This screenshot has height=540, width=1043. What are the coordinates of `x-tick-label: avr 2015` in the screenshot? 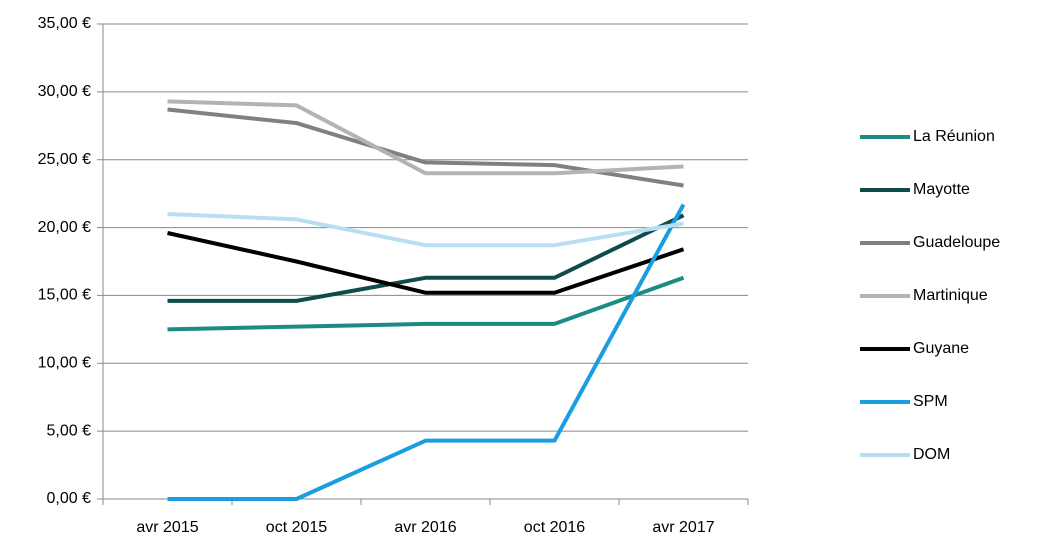 It's located at (167, 527).